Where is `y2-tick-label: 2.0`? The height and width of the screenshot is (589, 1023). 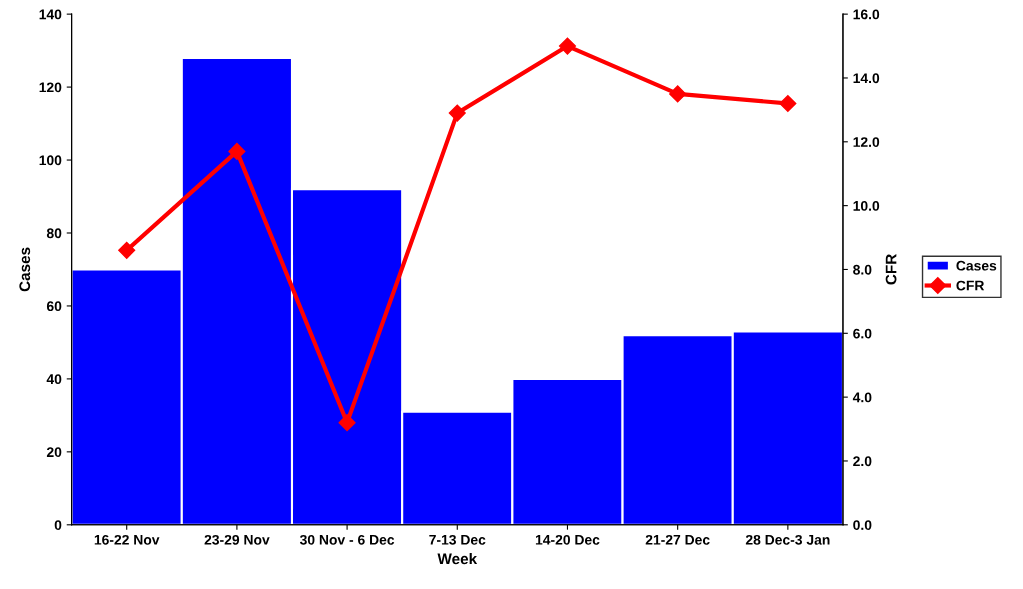 y2-tick-label: 2.0 is located at coordinates (862, 461).